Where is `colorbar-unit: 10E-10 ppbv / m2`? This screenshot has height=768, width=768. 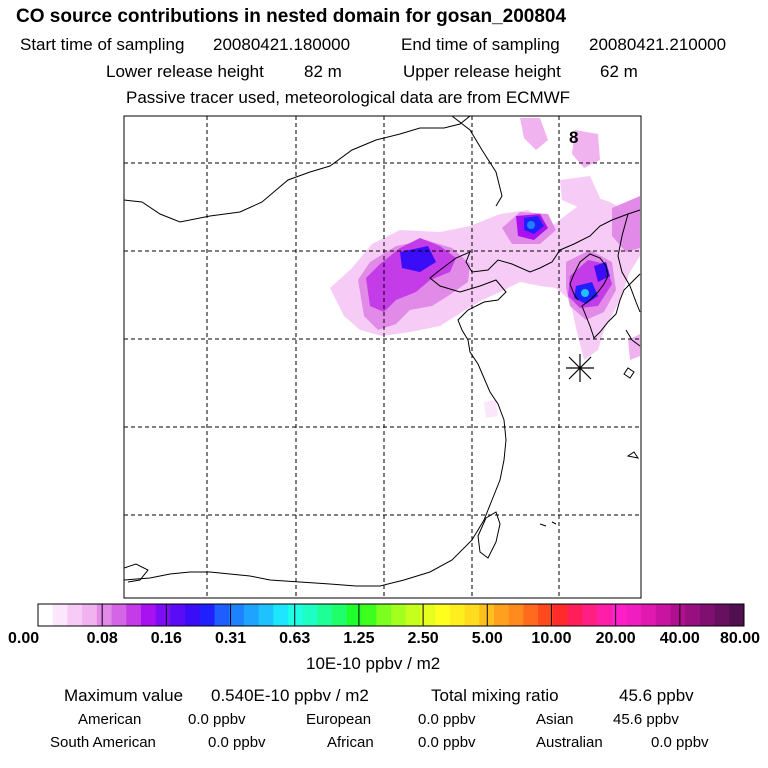
colorbar-unit: 10E-10 ppbv / m2 is located at coordinates (373, 663).